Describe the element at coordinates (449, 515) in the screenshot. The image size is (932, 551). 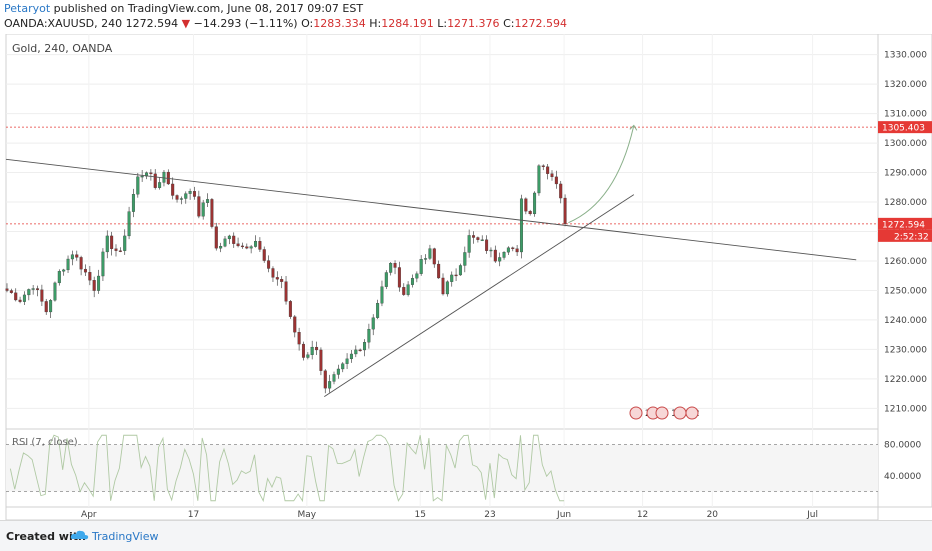
I see `x-axis-labels: Apr 17 May 15 23 Jun 12 20 Jul` at that location.